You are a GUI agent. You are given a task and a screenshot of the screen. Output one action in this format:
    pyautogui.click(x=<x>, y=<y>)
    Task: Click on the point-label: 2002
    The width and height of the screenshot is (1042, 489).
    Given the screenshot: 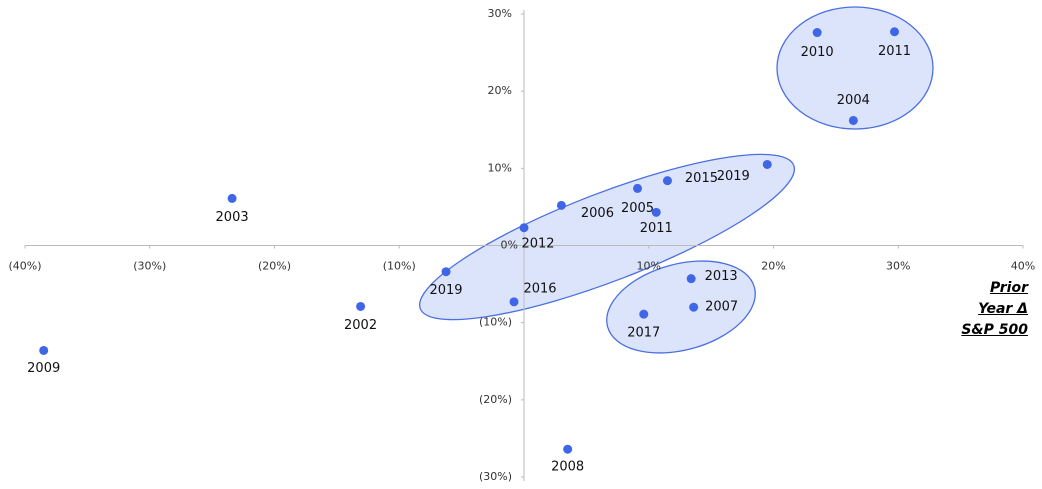 What is the action you would take?
    pyautogui.click(x=360, y=325)
    